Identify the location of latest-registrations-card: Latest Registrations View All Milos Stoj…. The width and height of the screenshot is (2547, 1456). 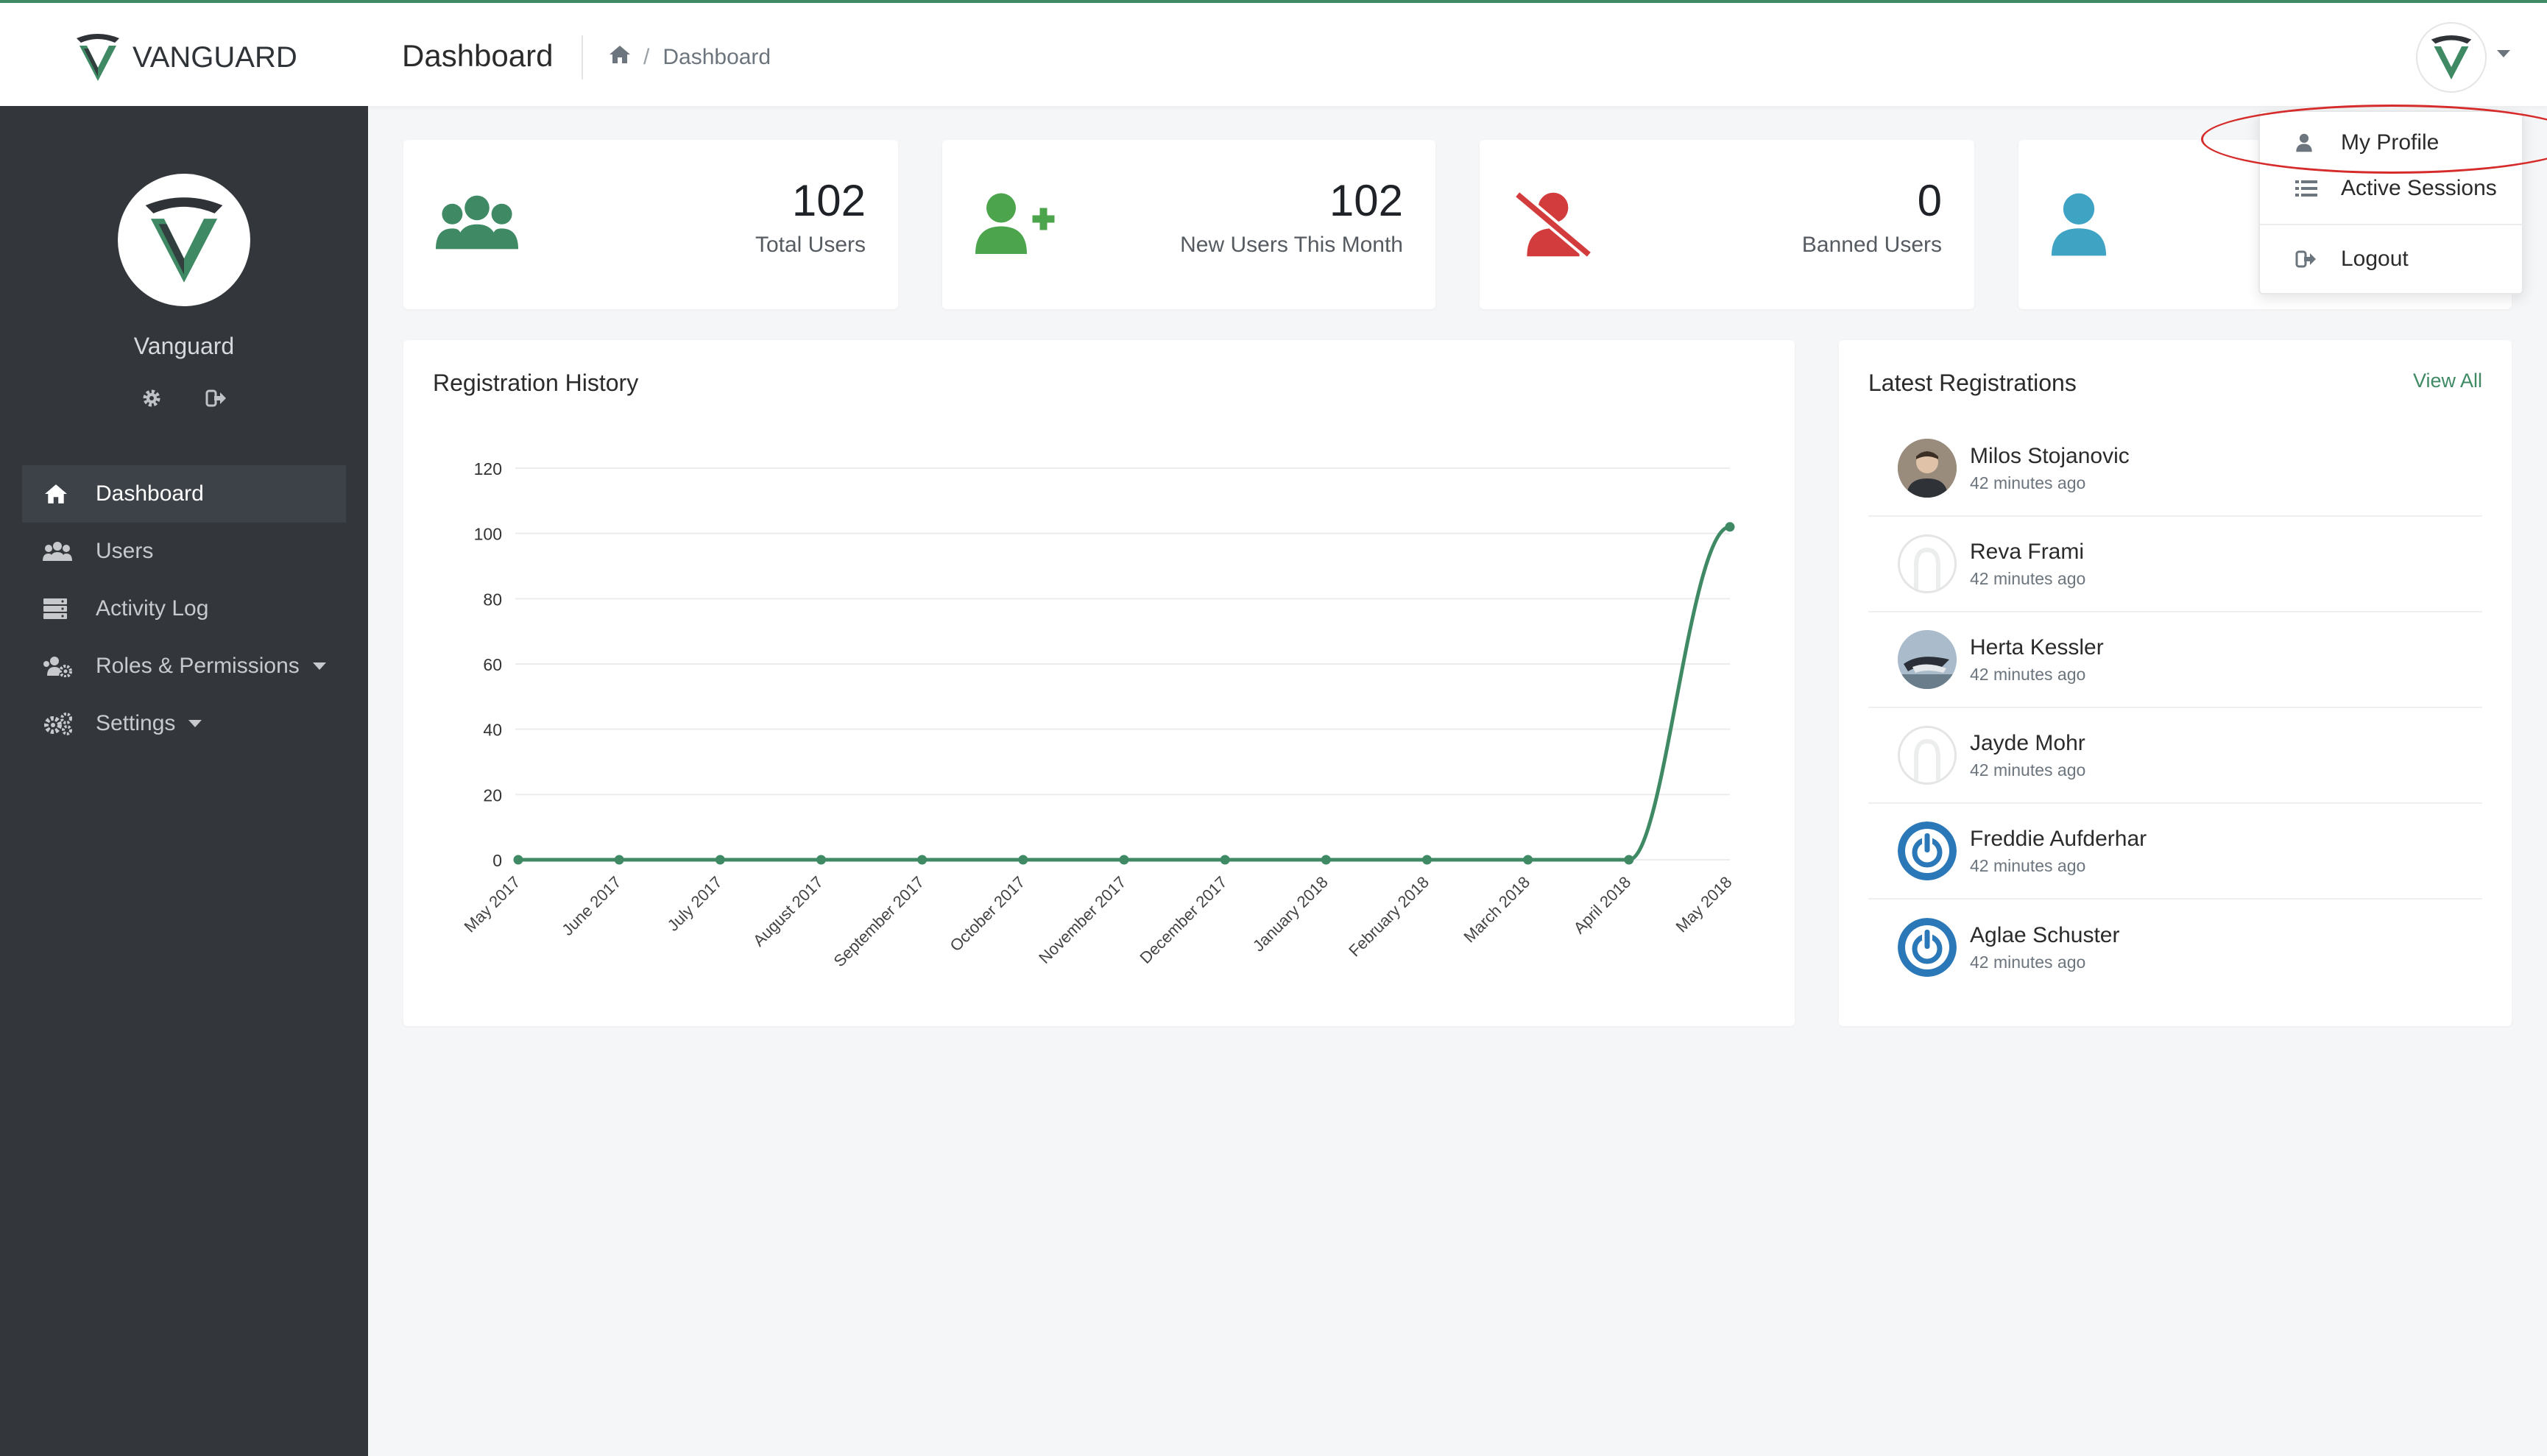
(2175, 683).